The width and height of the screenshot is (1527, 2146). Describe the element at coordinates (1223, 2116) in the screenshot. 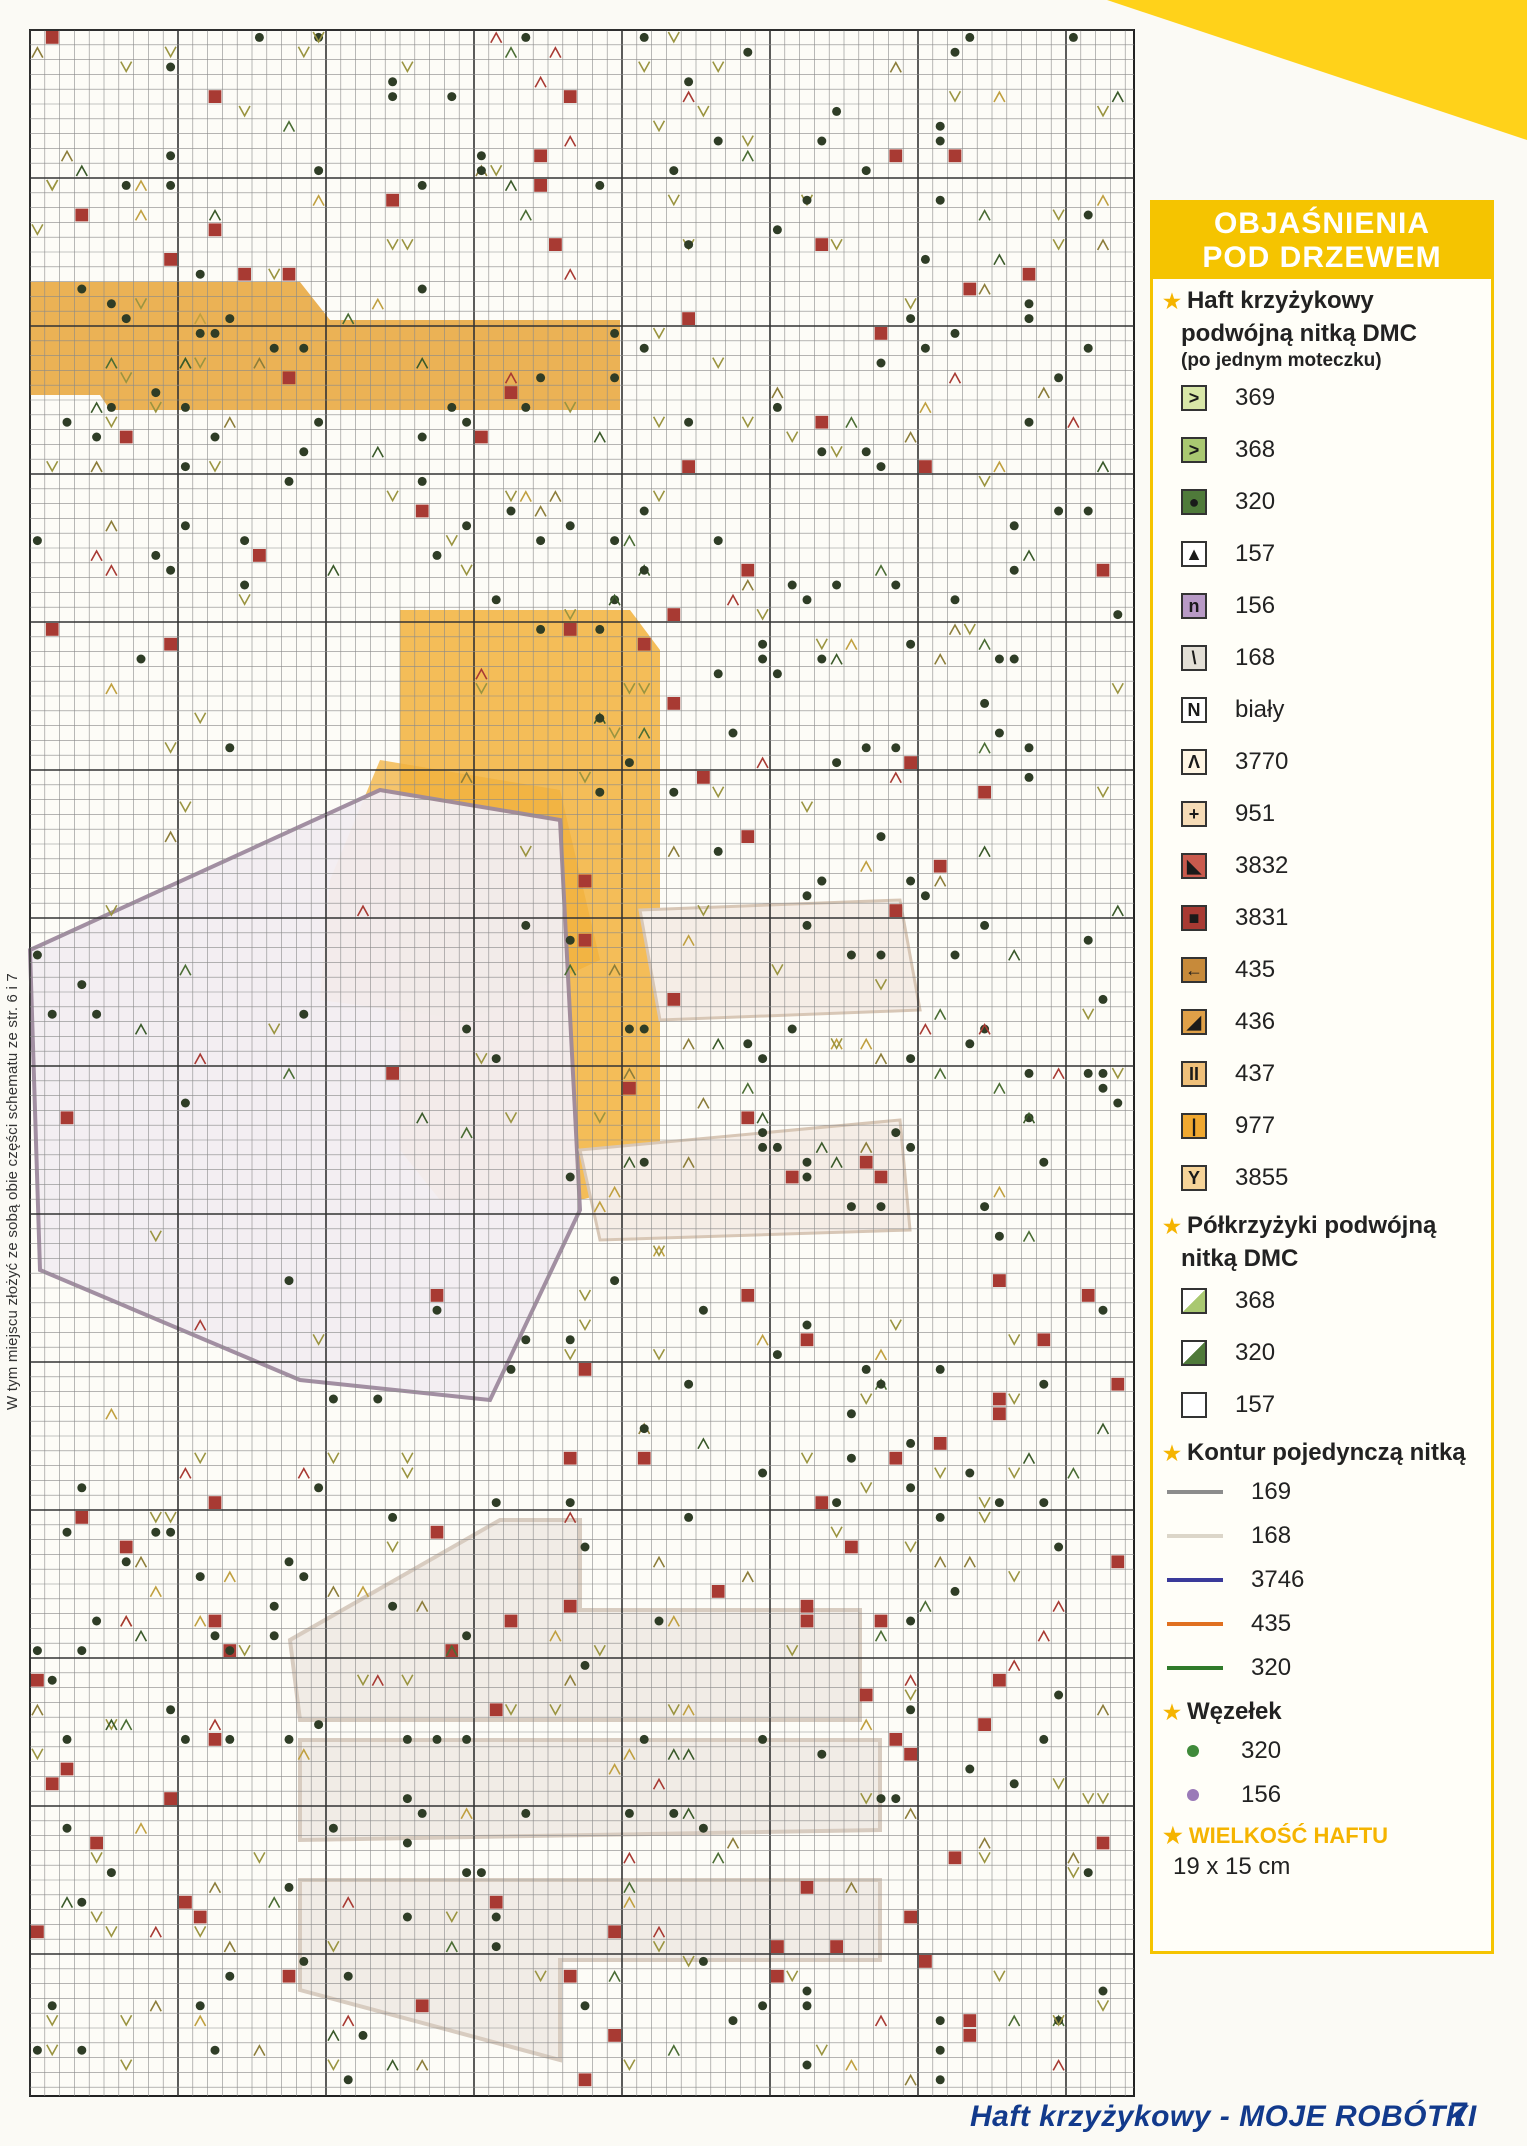

I see `footer-title: Haft krzyżykowy - MOJE ROBÓTKI` at that location.